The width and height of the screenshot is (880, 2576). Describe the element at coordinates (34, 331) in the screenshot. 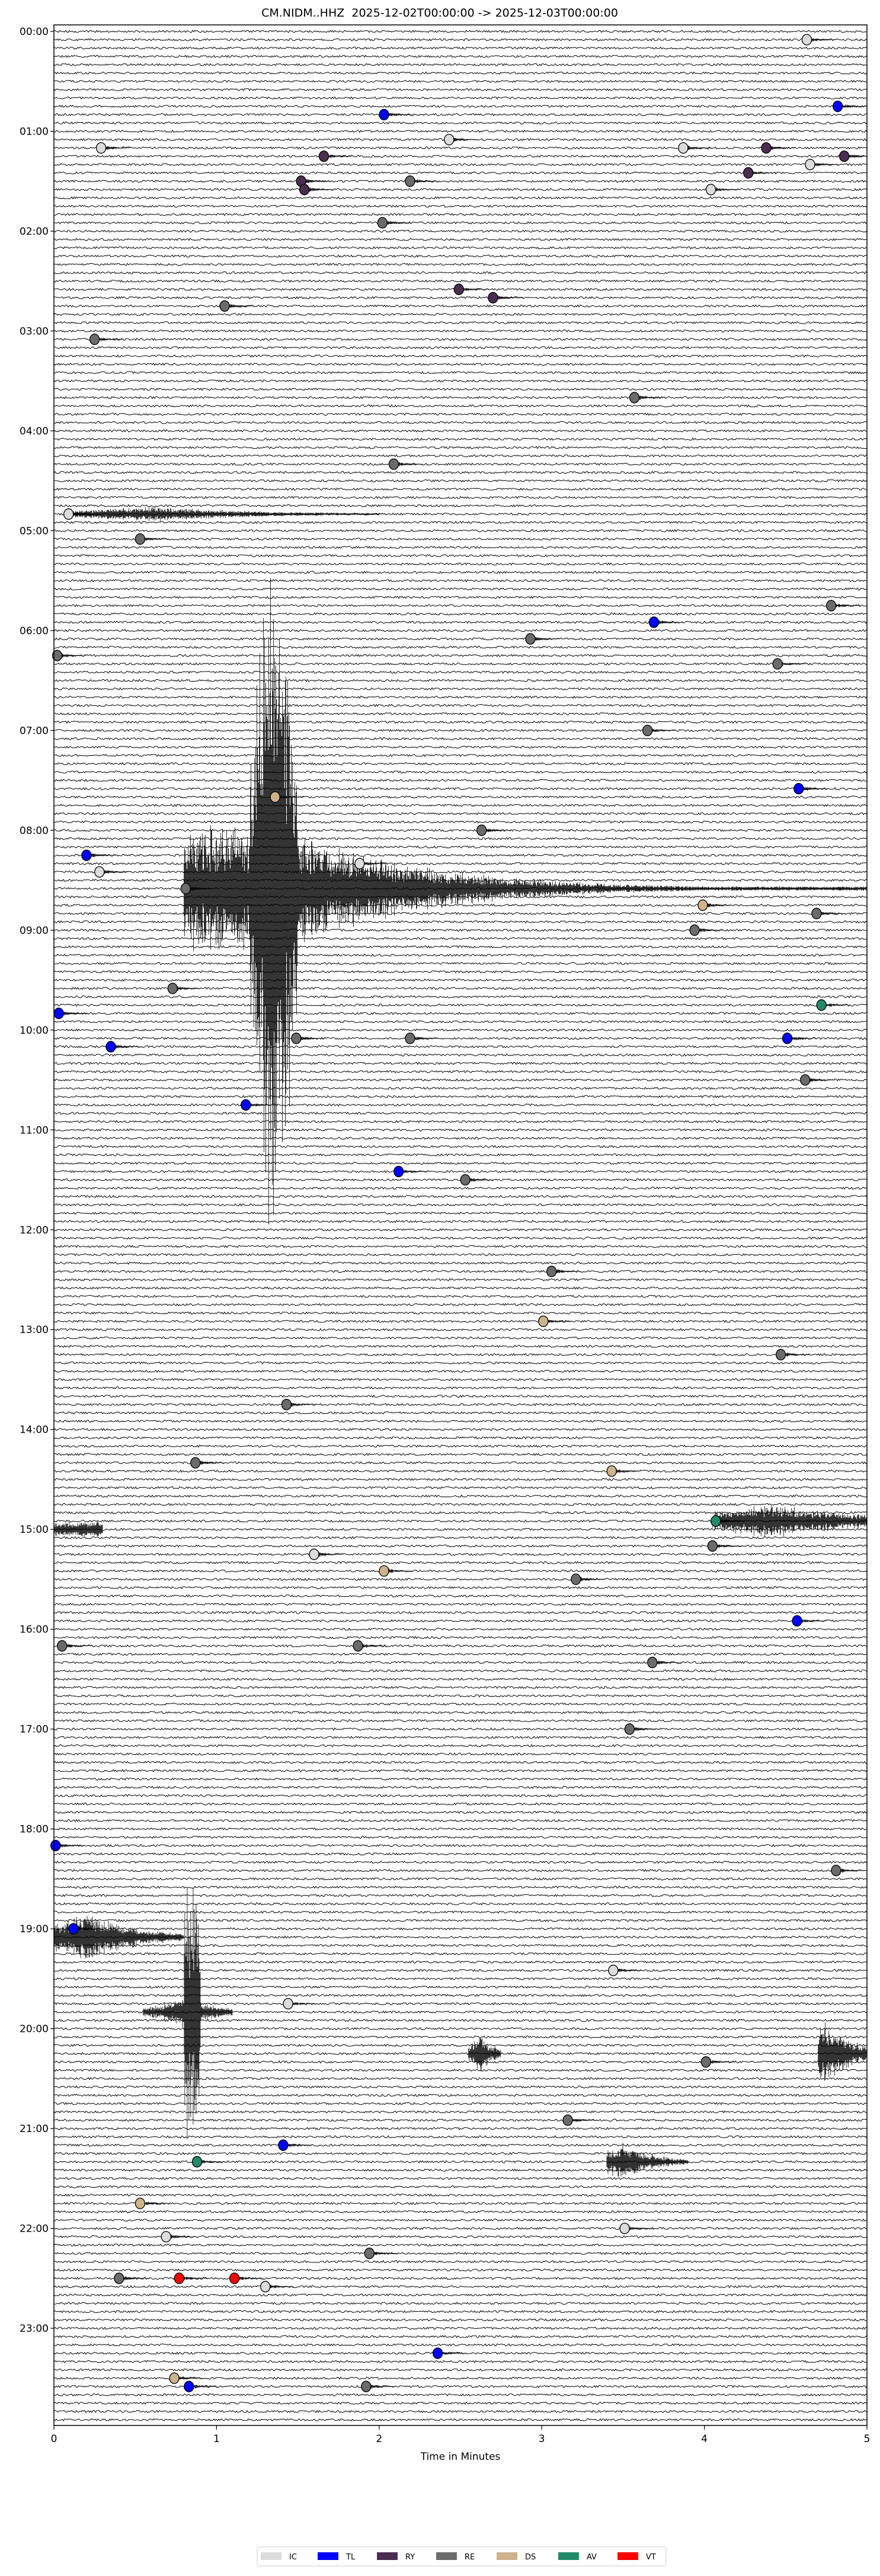

I see `y-tick-label: 03:00` at that location.